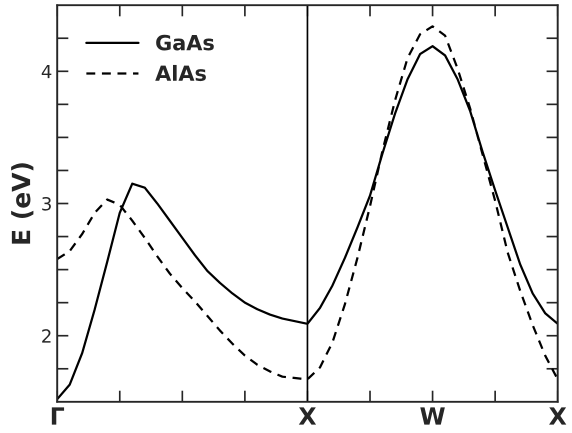 The height and width of the screenshot is (433, 572). I want to click on y-tick-label: 3, so click(46, 203).